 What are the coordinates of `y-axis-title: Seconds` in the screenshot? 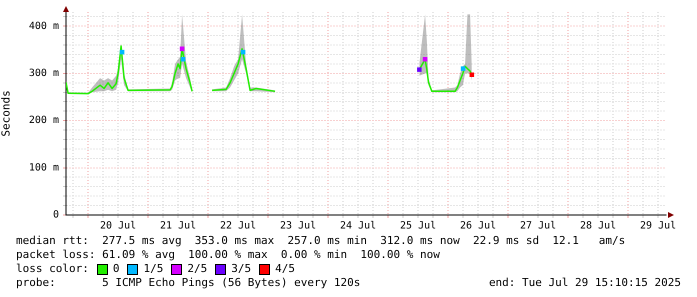 It's located at (6, 113).